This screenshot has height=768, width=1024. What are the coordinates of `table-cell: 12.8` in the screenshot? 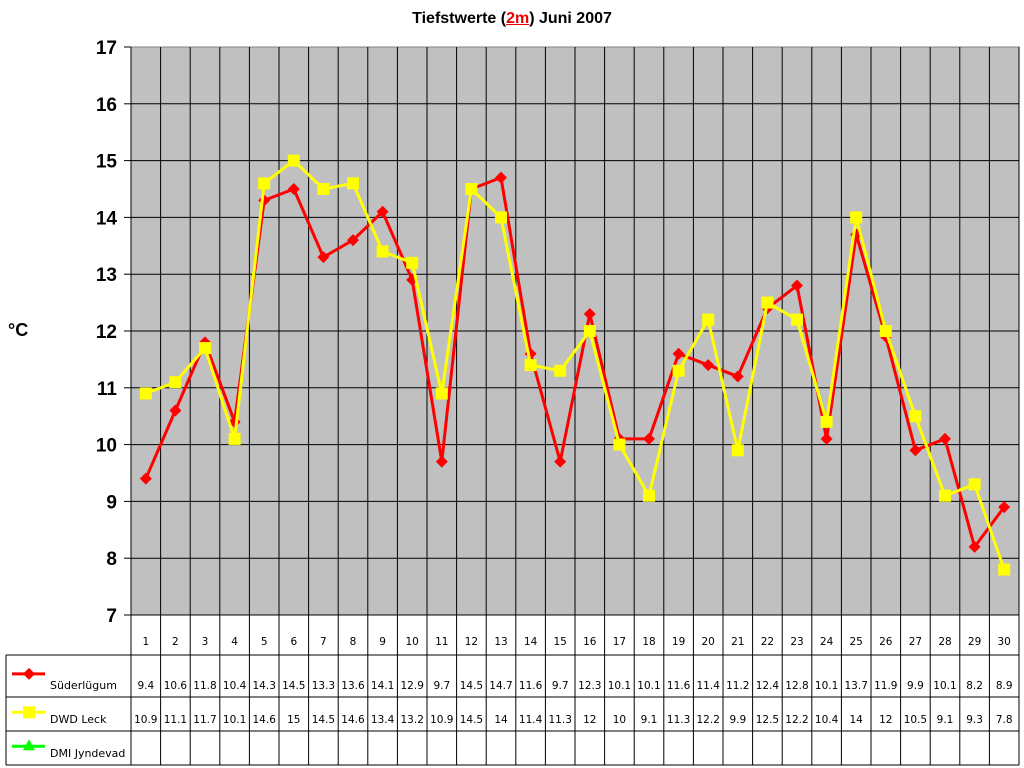 It's located at (796, 686).